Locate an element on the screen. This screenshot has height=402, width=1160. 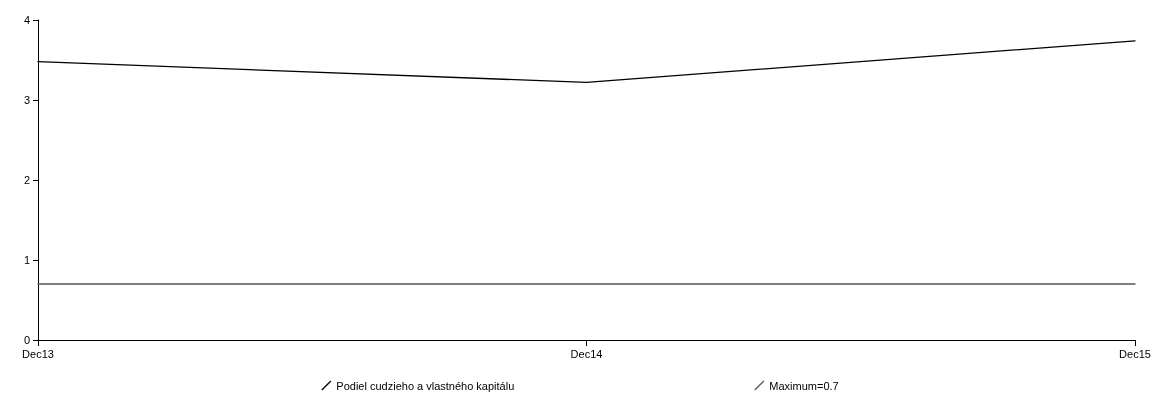
y-tick-label: 4 is located at coordinates (26, 20).